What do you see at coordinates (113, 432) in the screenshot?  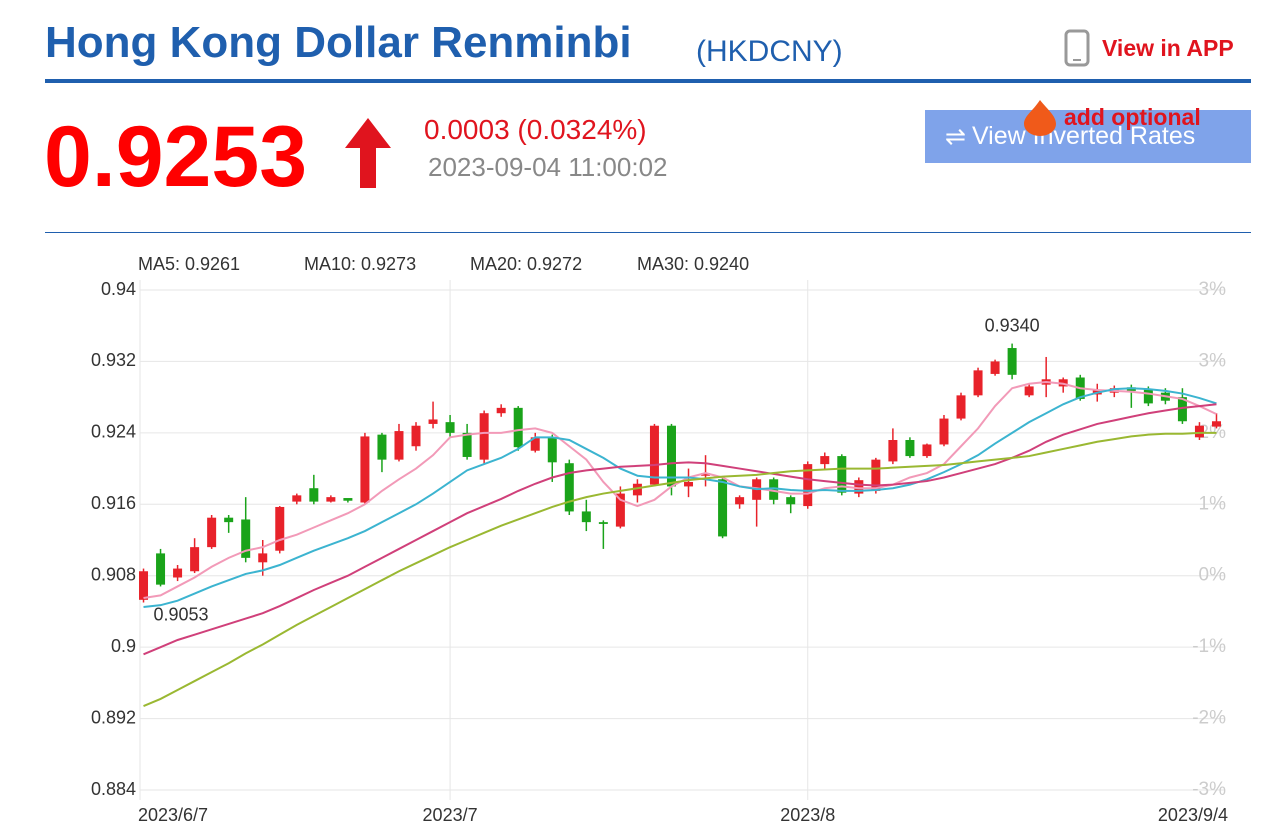 I see `y-tick-label: 0.924` at bounding box center [113, 432].